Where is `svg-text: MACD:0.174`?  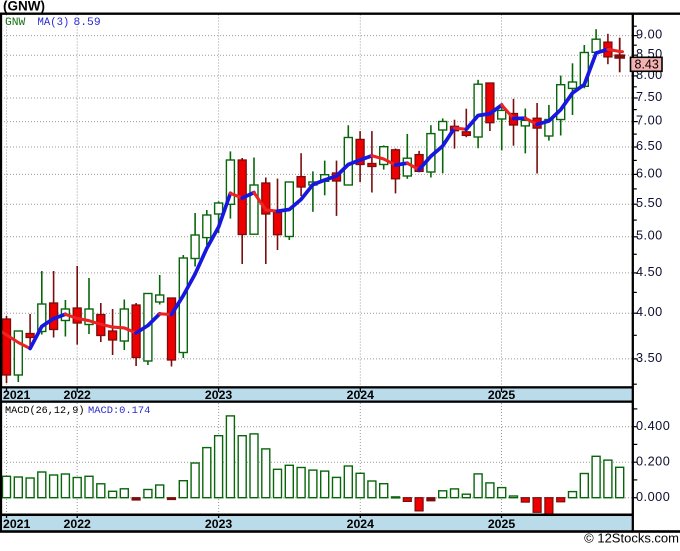
svg-text: MACD:0.174 is located at coordinates (119, 411).